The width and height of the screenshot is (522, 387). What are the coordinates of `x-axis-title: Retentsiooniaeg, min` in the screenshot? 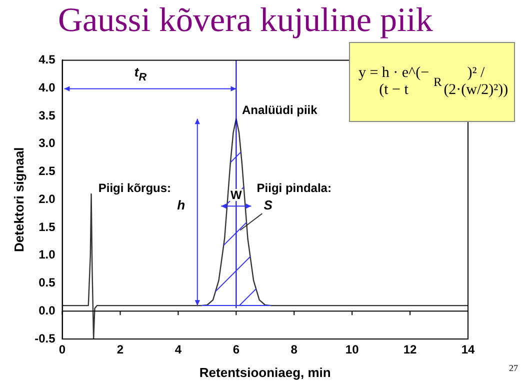 It's located at (265, 372).